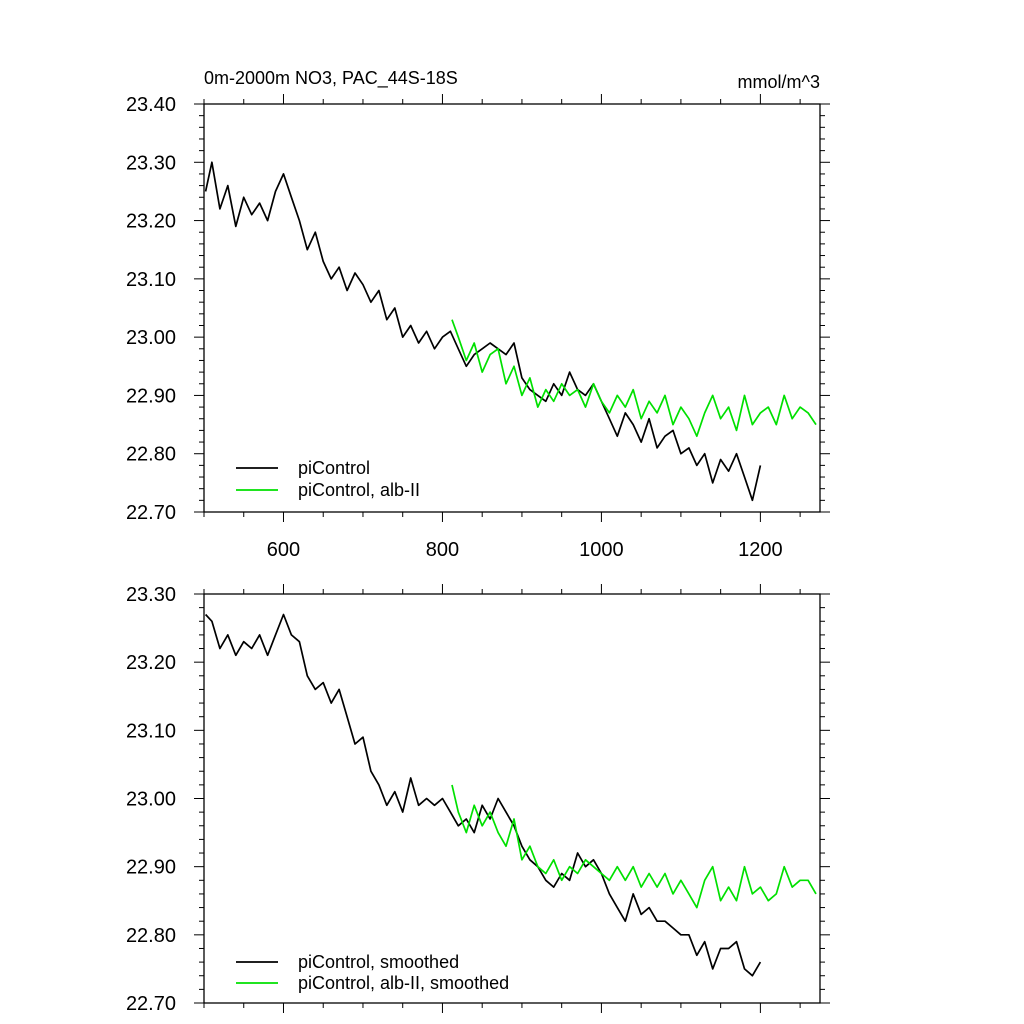 Image resolution: width=1024 pixels, height=1024 pixels. I want to click on legend-label: piControl, alb-II, smoothed, so click(403, 983).